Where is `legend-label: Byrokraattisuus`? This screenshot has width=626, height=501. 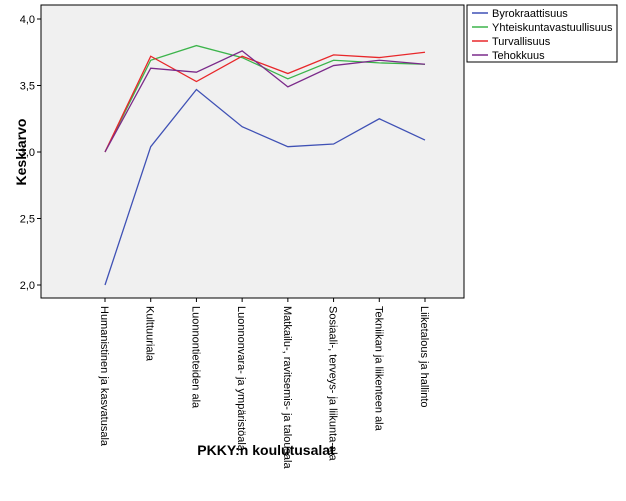
legend-label: Byrokraattisuus is located at coordinates (530, 14).